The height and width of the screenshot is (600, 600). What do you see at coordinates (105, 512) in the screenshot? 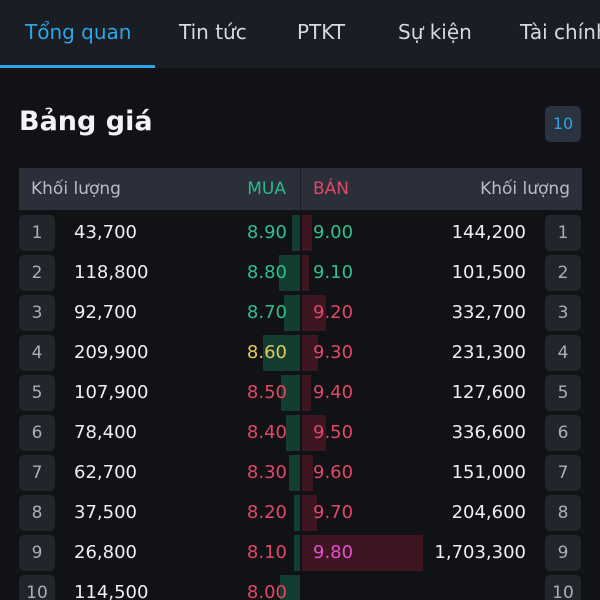
I see `buy-volume: 37,500` at bounding box center [105, 512].